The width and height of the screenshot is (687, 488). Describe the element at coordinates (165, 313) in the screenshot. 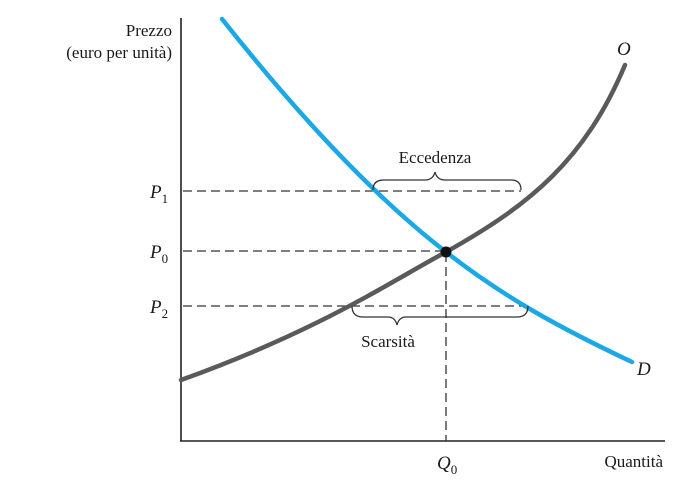

I see `p2-label-sub: 2` at that location.